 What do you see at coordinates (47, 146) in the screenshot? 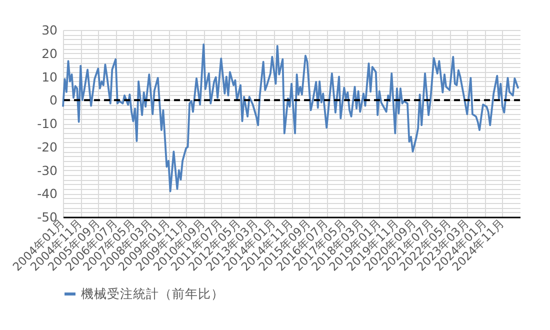
I see `y-tick-label: -20` at bounding box center [47, 146].